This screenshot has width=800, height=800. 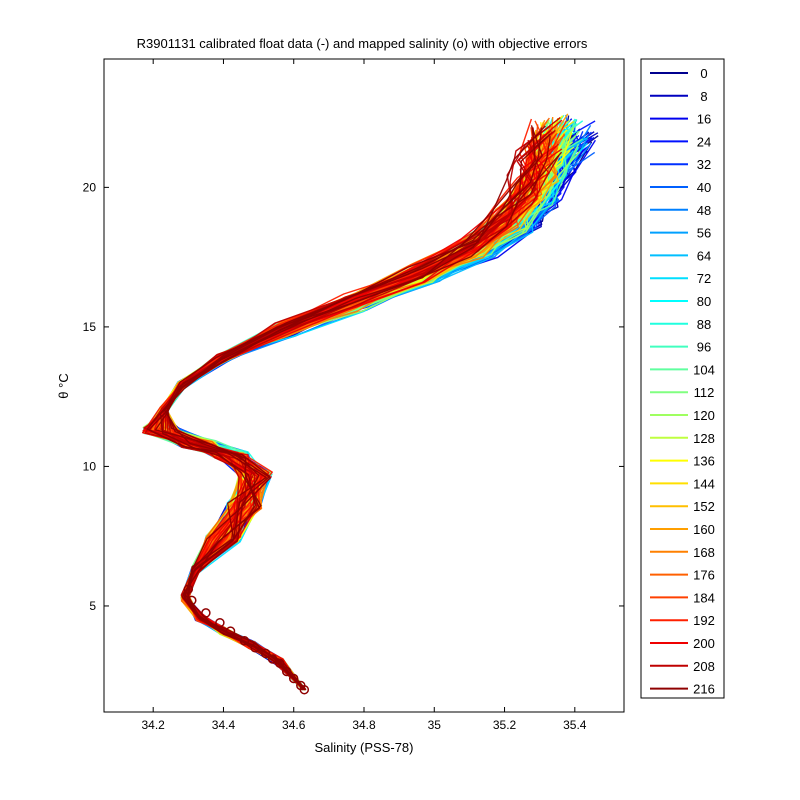 I want to click on x-tick-label: 35.2, so click(x=505, y=725).